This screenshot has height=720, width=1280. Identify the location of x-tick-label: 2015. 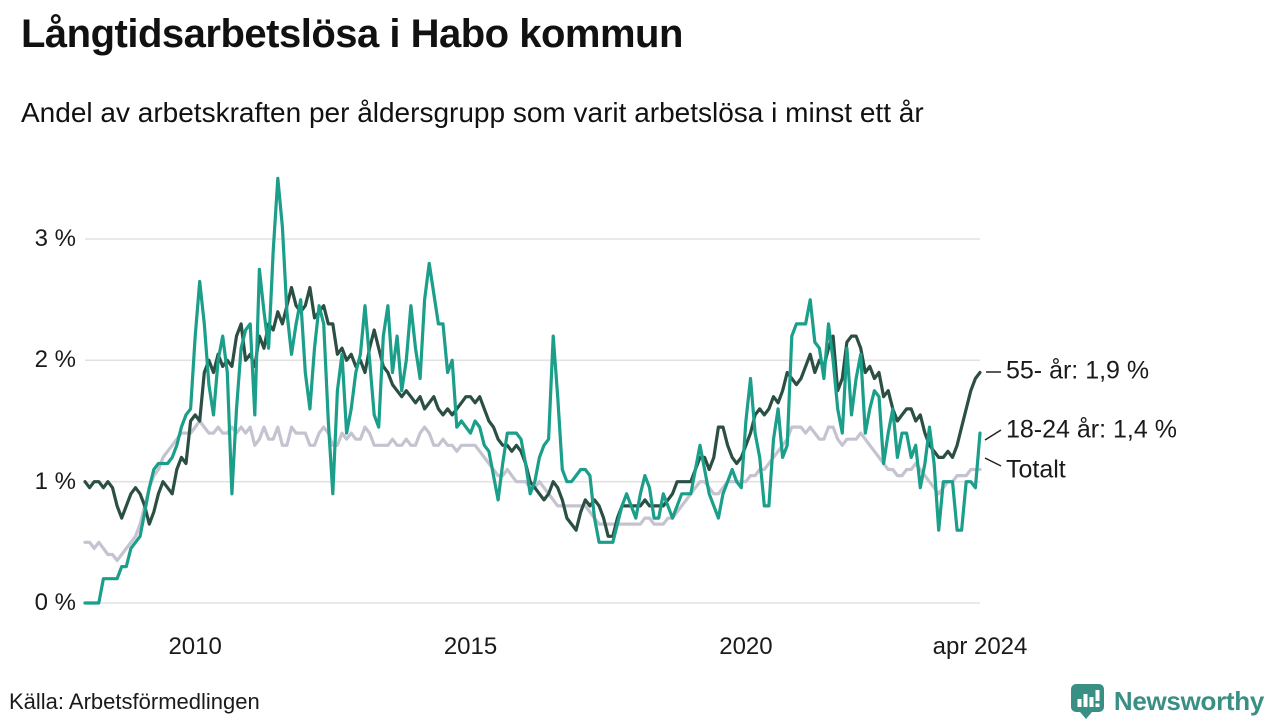
(470, 646).